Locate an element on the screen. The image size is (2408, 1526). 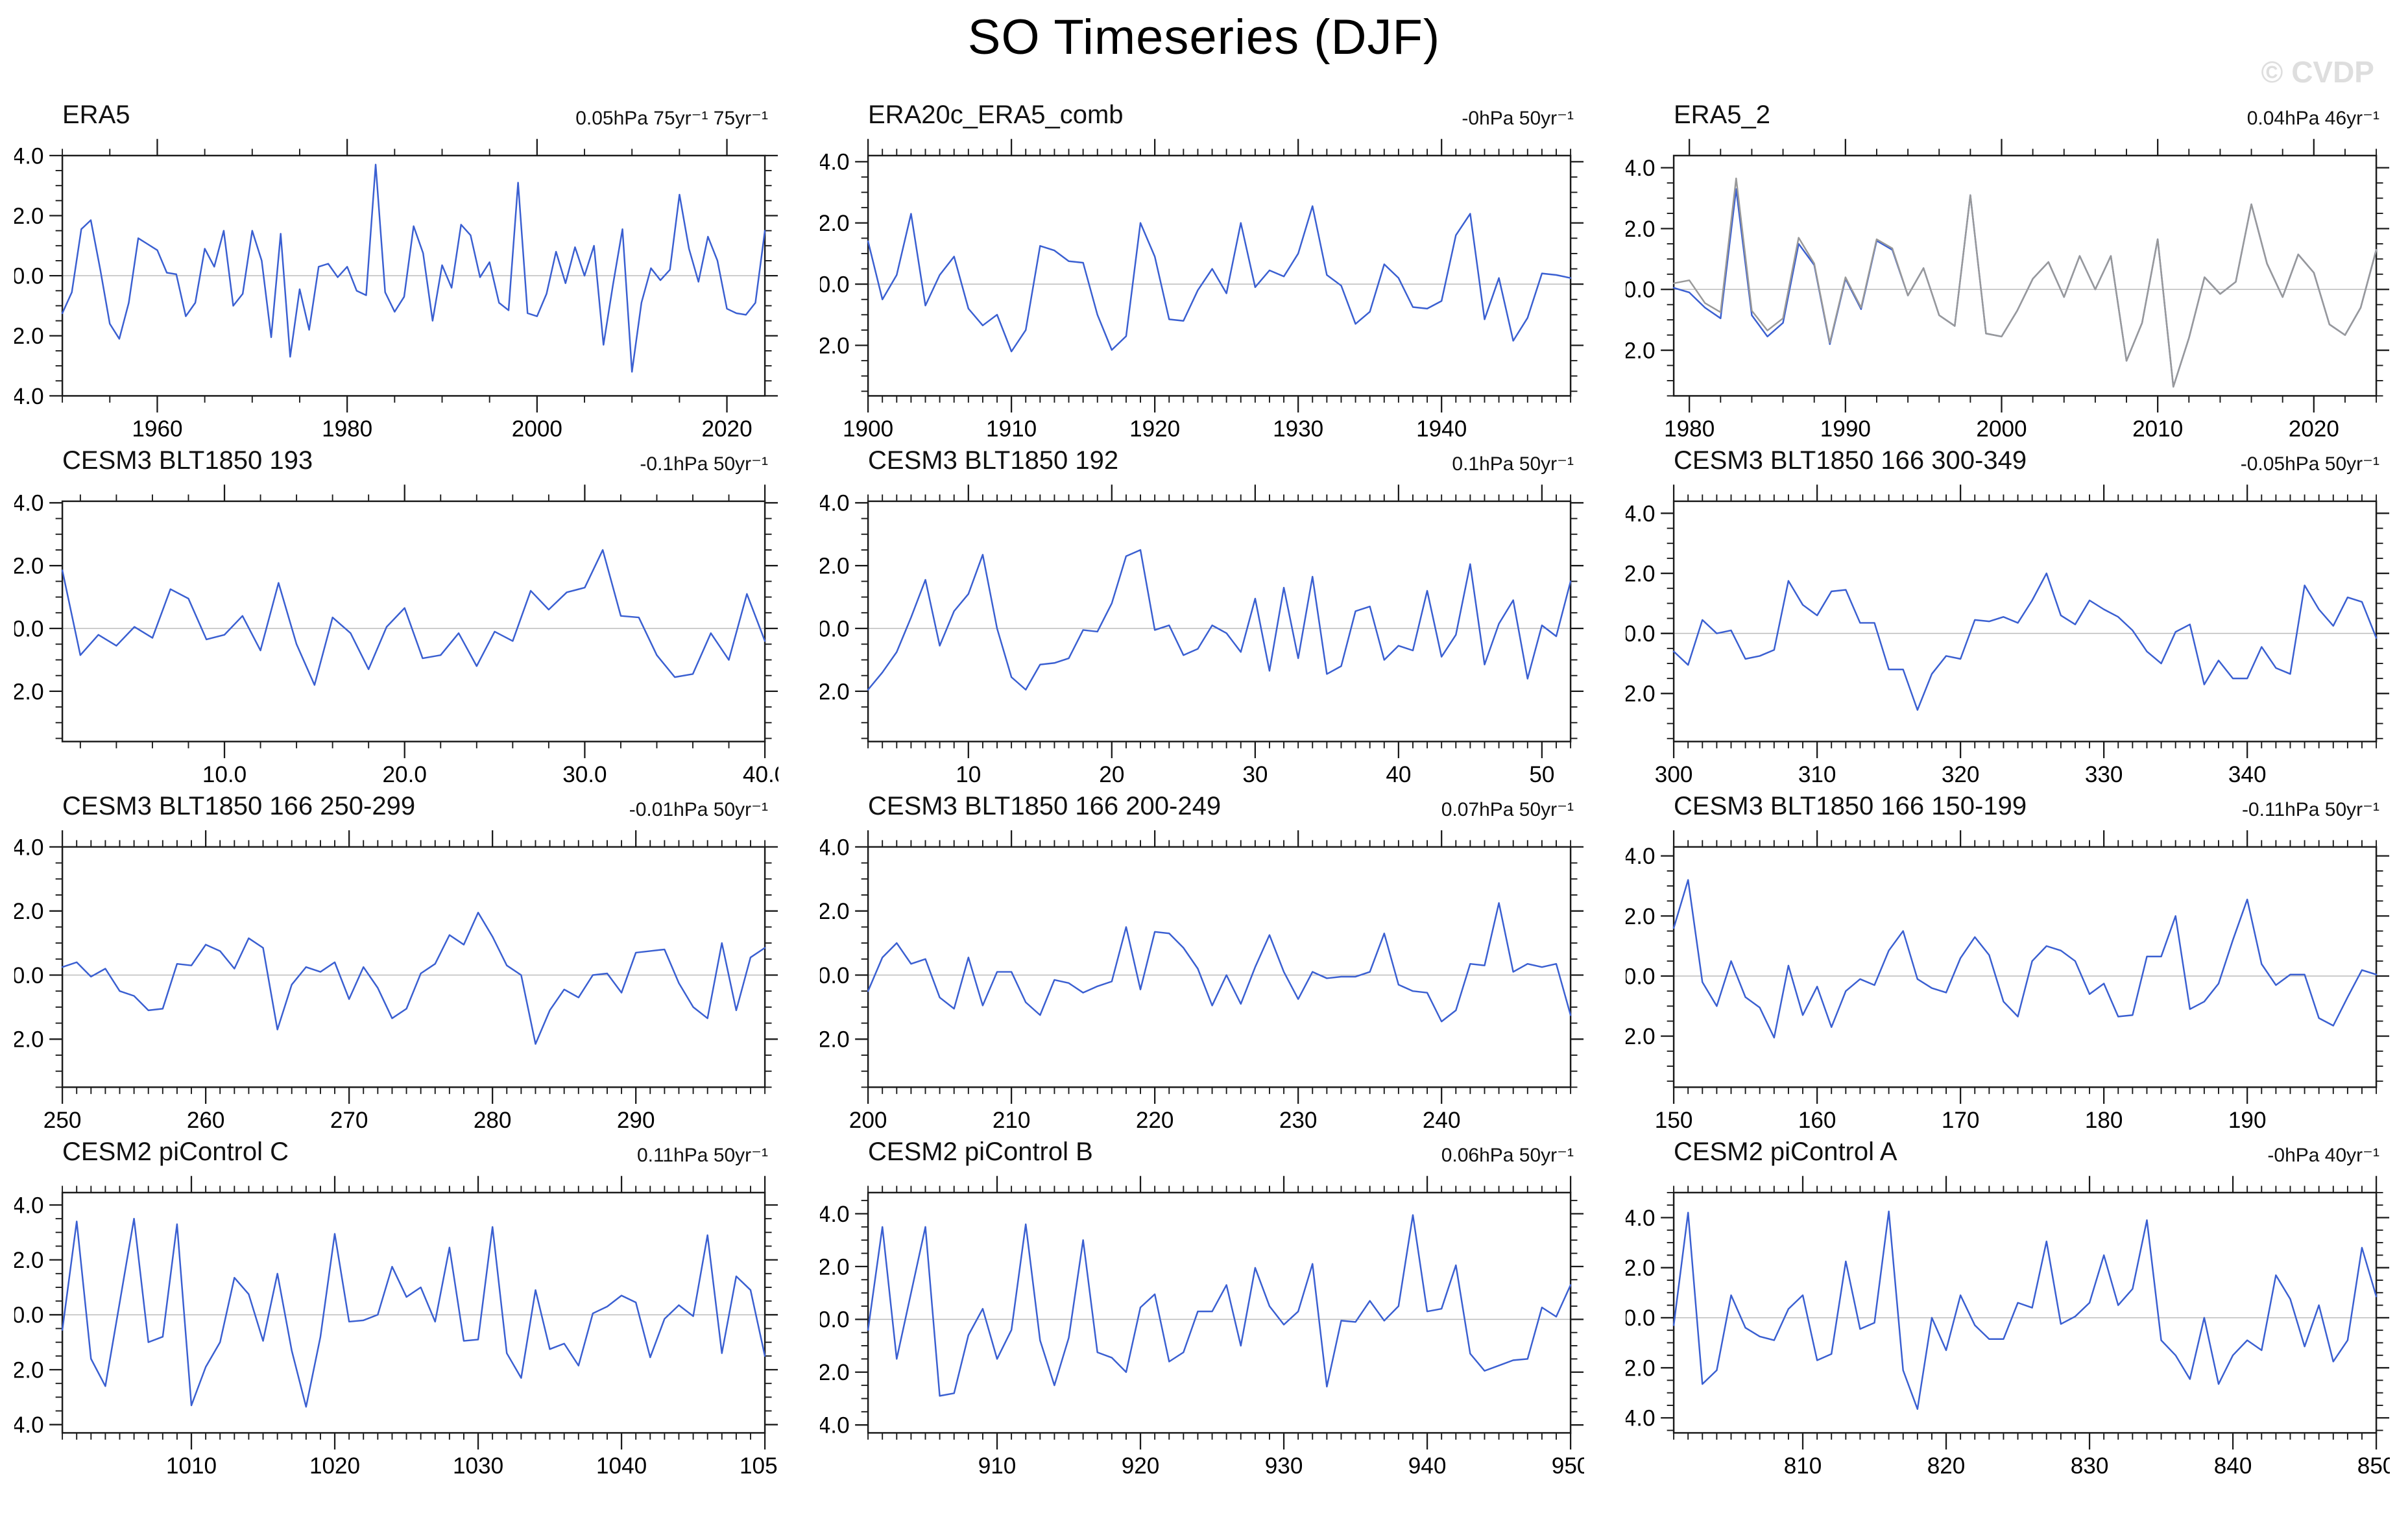
x-tick-label: 1980 is located at coordinates (347, 427).